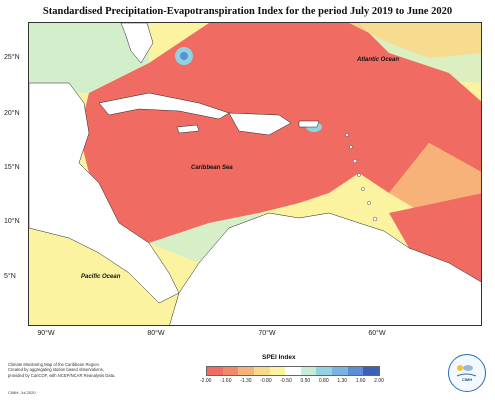  What do you see at coordinates (377, 60) in the screenshot?
I see `label-atlantic-ocean: Atlantic Ocean` at bounding box center [377, 60].